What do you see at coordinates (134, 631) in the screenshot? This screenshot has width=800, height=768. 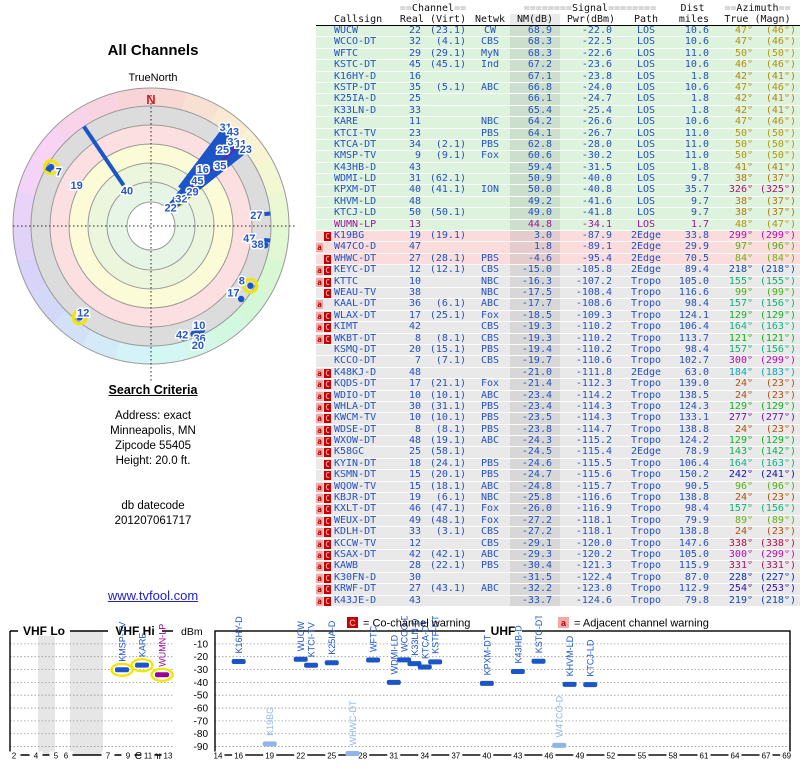 I see `band-label: VHF Hi` at bounding box center [134, 631].